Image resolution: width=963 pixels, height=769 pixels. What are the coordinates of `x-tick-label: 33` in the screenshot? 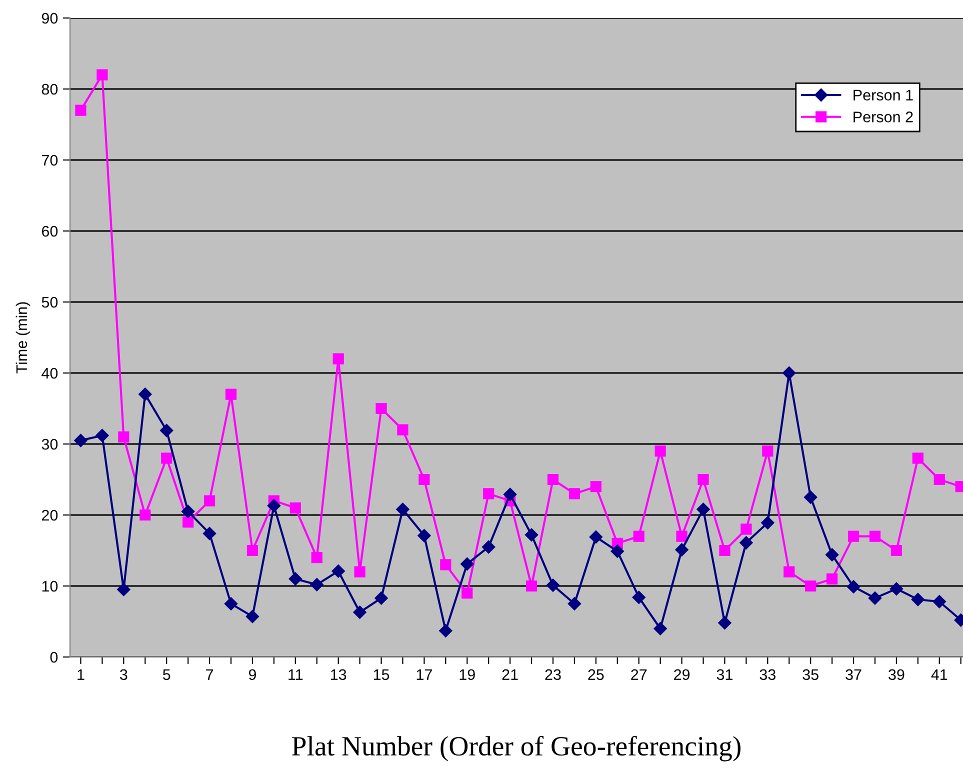 It's located at (768, 674).